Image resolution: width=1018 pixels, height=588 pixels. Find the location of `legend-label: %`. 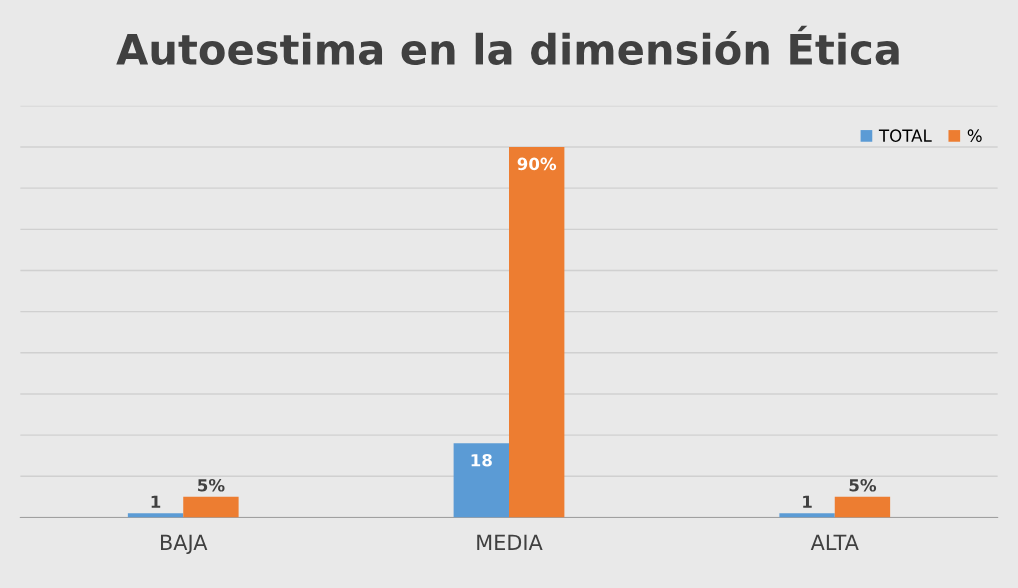

legend-label: % is located at coordinates (974, 135).